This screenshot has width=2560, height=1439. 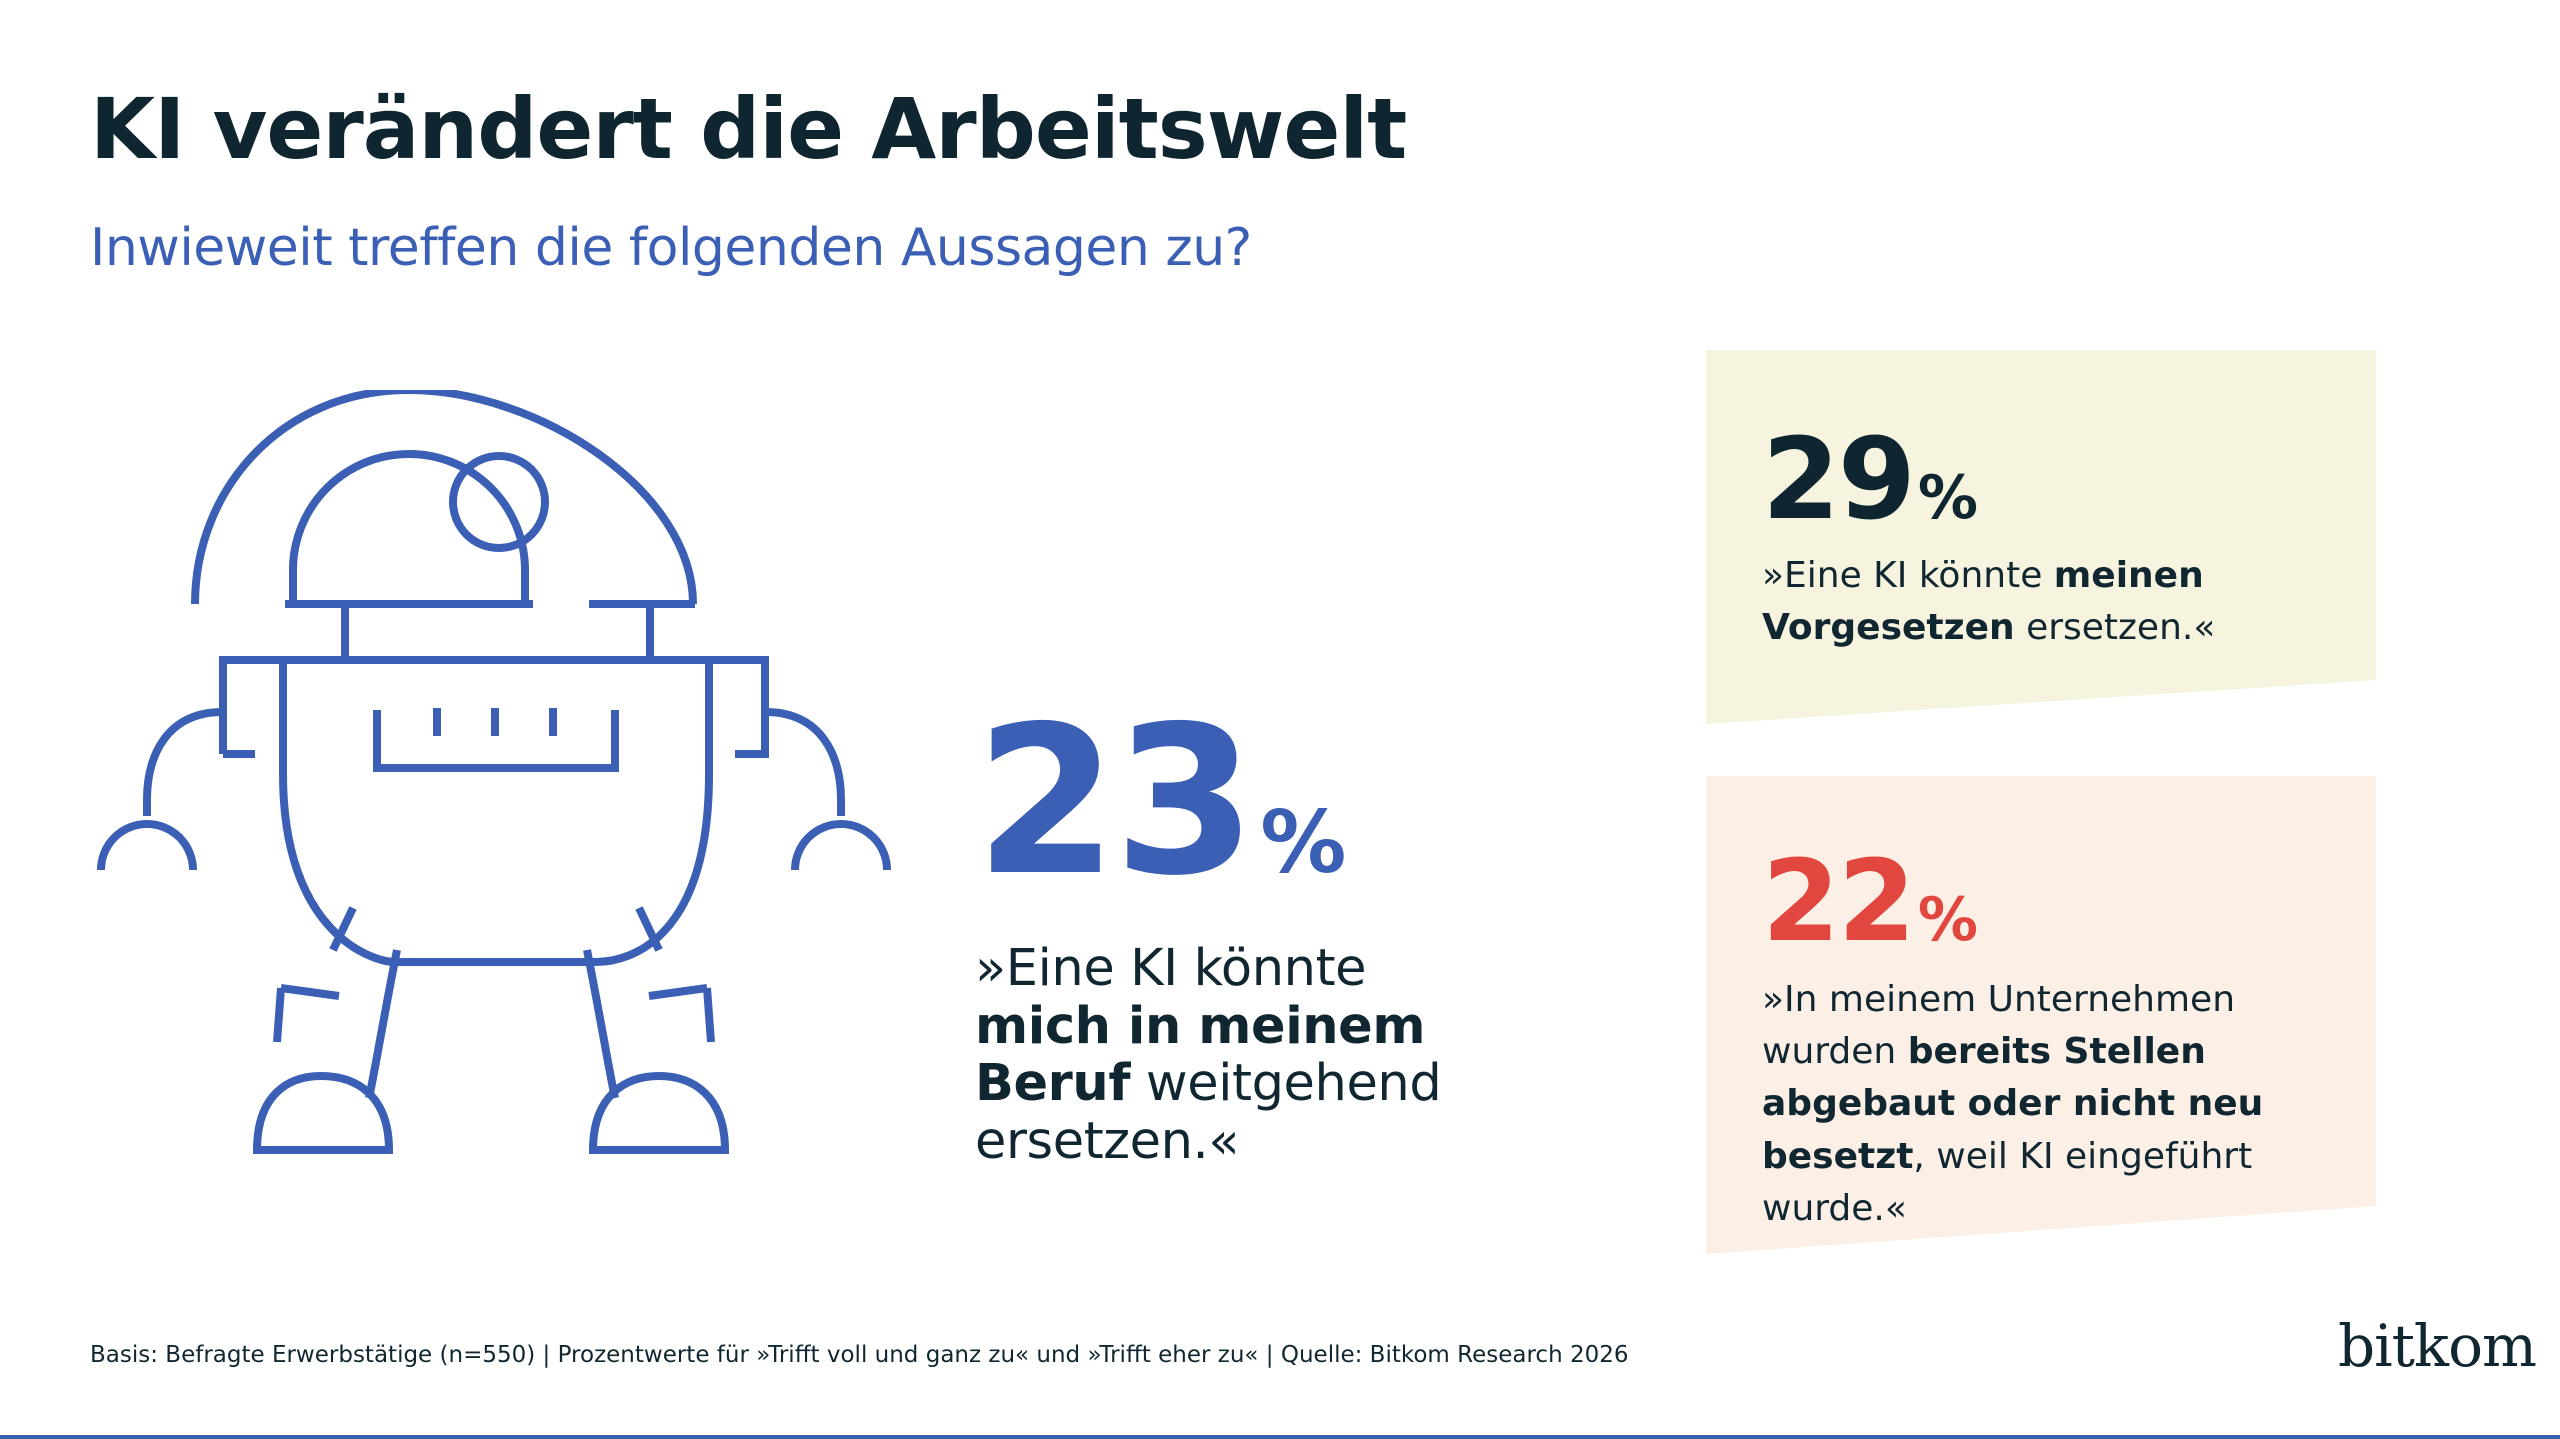 I want to click on card-value: 22, so click(x=1839, y=902).